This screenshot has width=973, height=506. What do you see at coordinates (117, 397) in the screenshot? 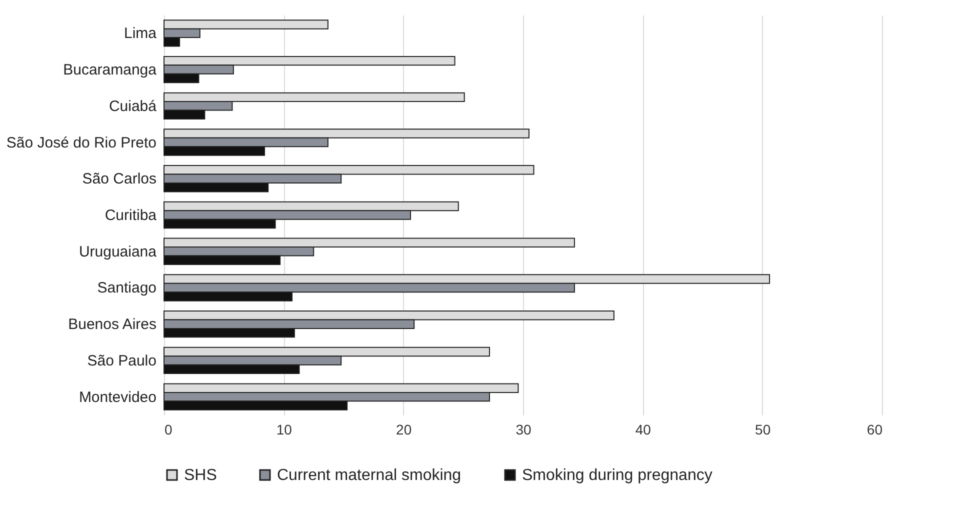
I see `y-tick-label: Montevideo` at bounding box center [117, 397].